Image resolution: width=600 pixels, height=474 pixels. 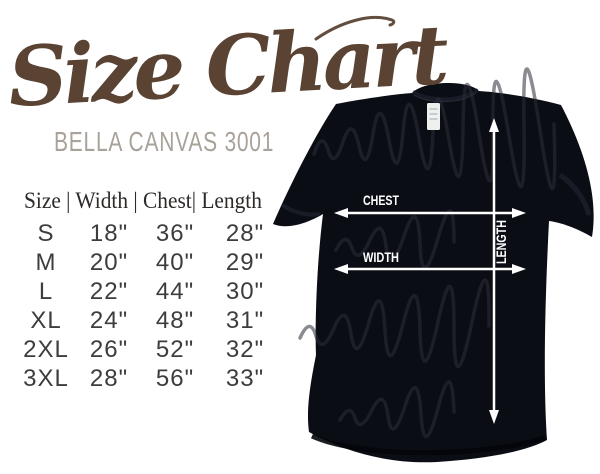 I want to click on width-label: WIDTH, so click(x=381, y=257).